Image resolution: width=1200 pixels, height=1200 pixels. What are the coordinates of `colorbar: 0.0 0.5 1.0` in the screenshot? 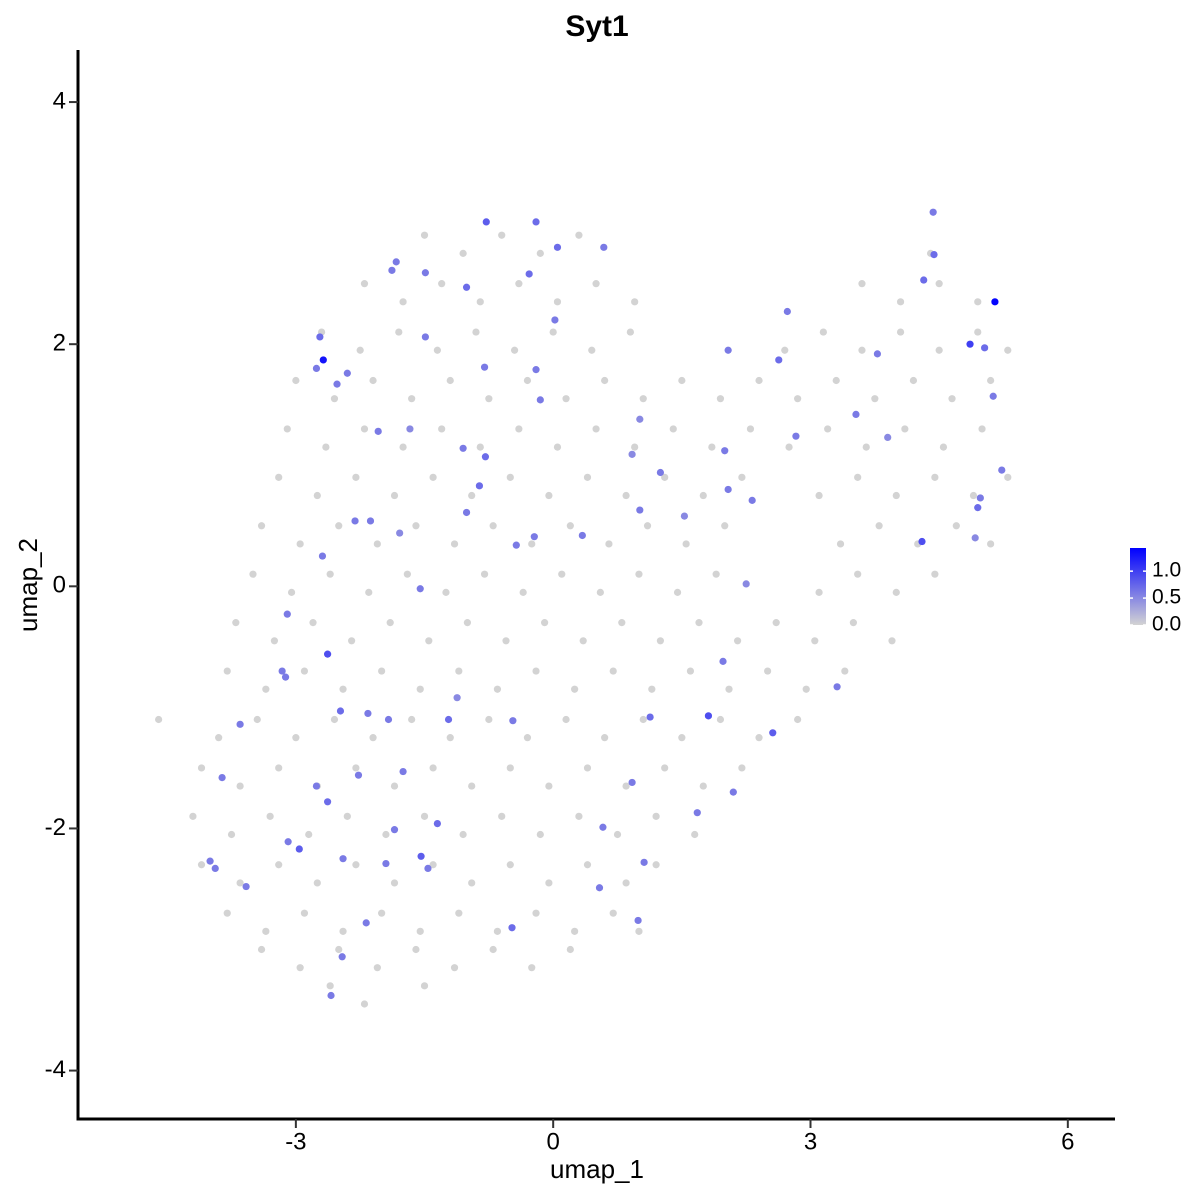 It's located at (1155, 592).